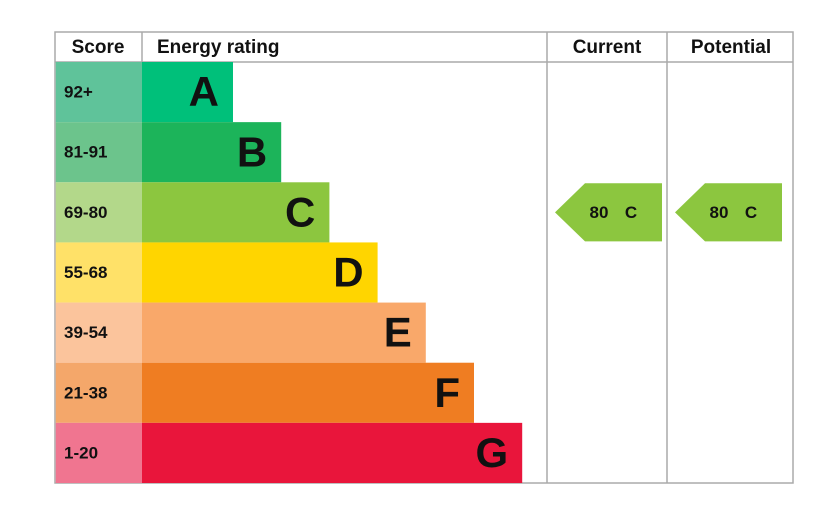 Image resolution: width=835 pixels, height=514 pixels. Describe the element at coordinates (252, 151) in the screenshot. I see `band-letter: B` at that location.